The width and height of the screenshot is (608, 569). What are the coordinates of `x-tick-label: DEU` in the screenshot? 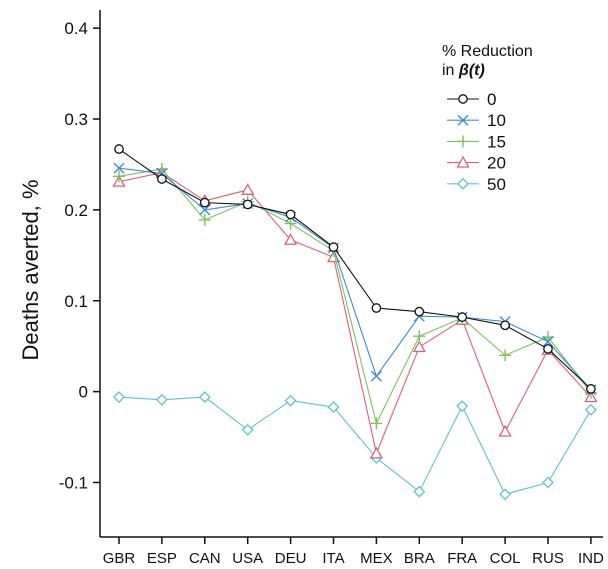 It's located at (291, 558).